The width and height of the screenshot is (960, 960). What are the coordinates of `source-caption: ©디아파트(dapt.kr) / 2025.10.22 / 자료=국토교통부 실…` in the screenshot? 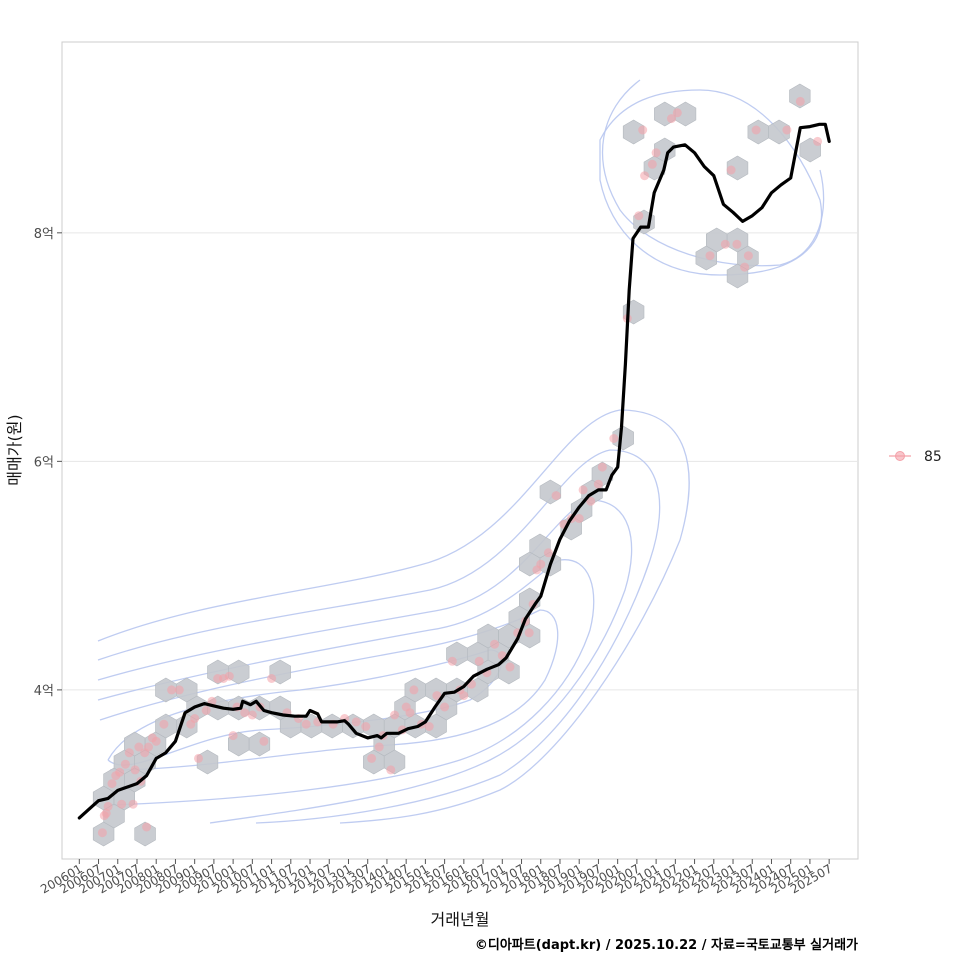 It's located at (666, 945).